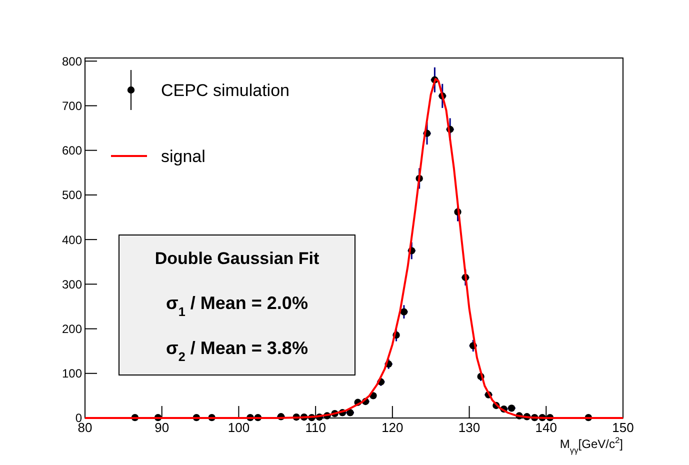 The height and width of the screenshot is (465, 689). Describe the element at coordinates (72, 105) in the screenshot. I see `y-tick-label: 700` at that location.